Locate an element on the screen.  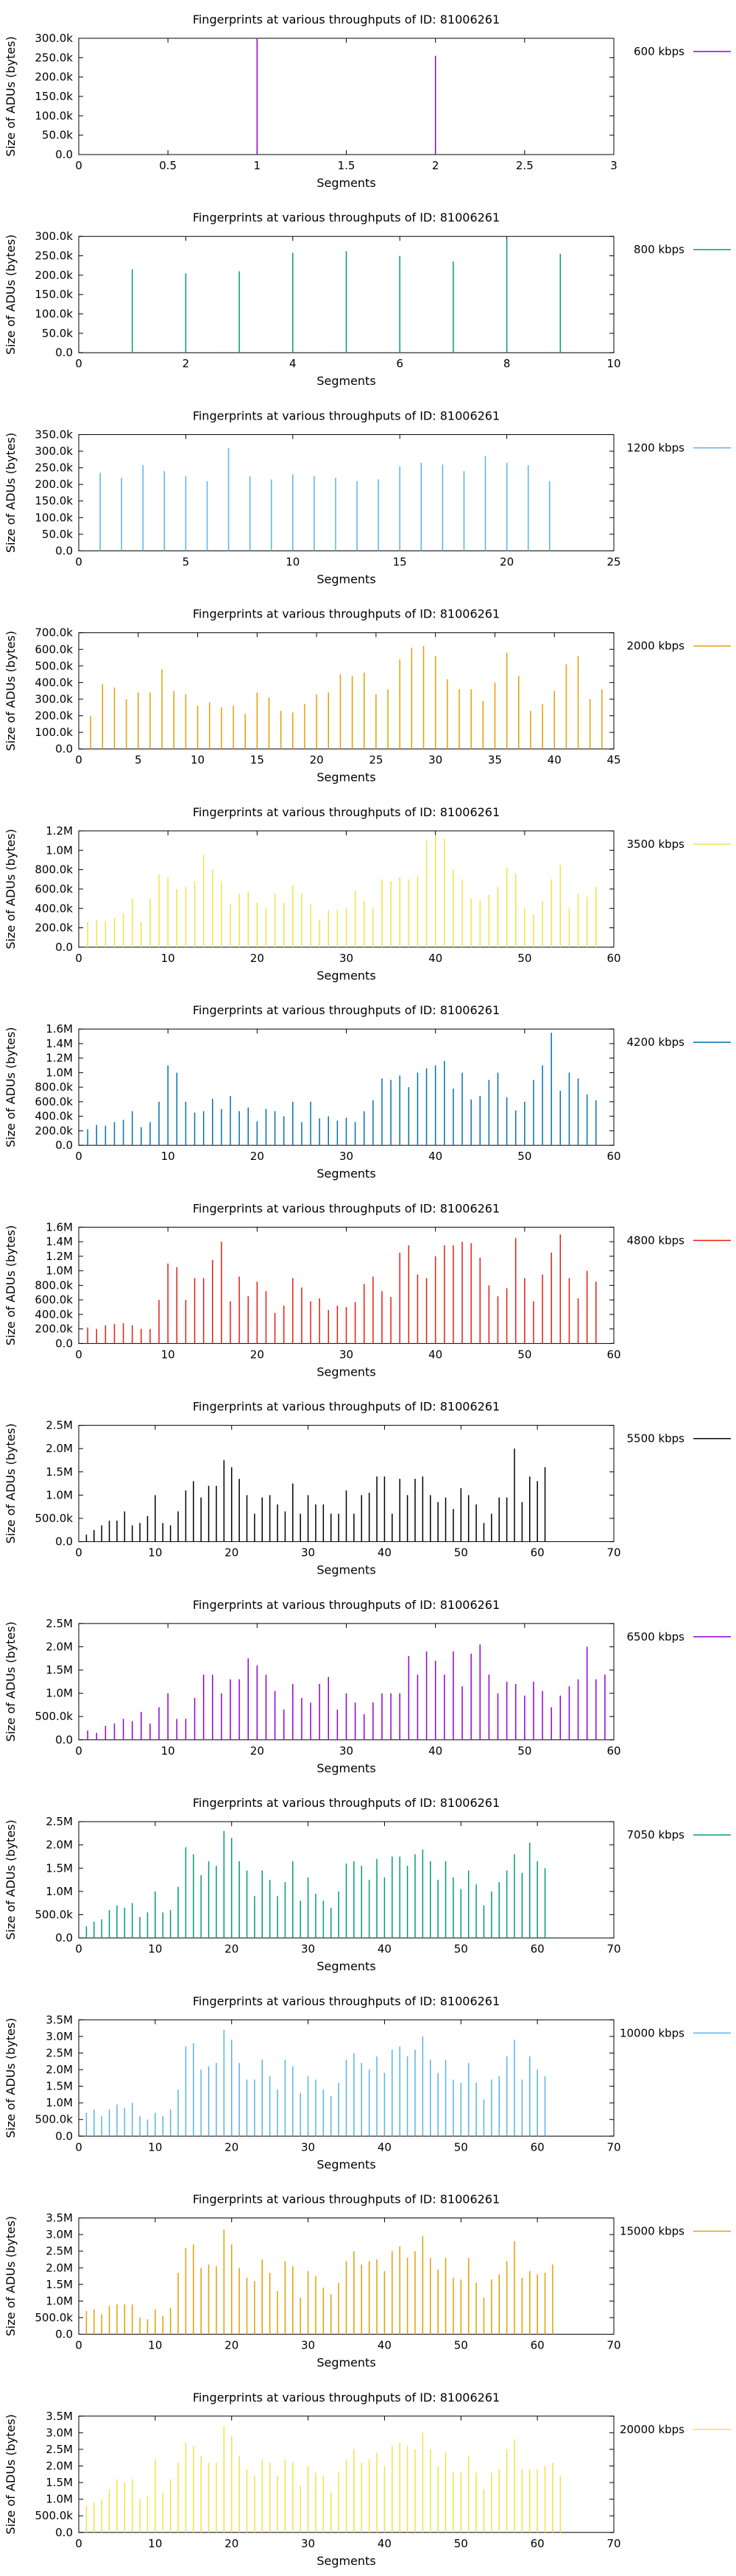
legend-label: 3500 kbps is located at coordinates (656, 844).